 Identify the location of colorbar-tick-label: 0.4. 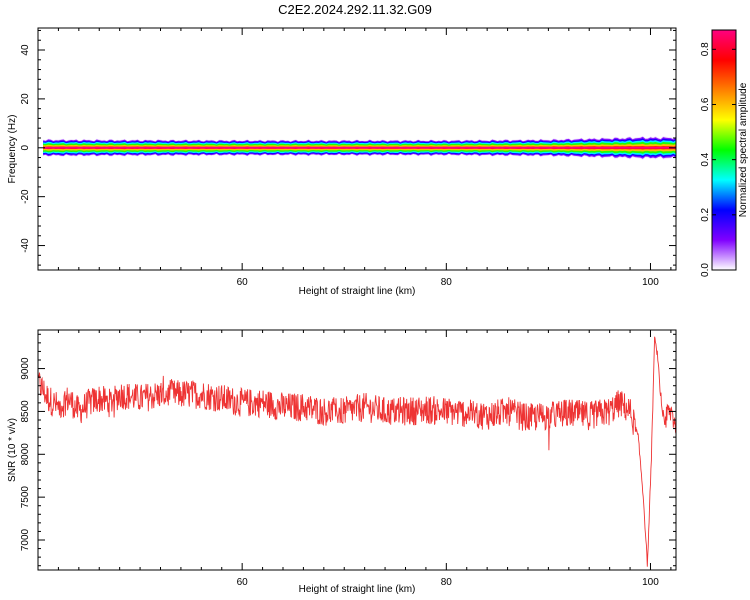
(705, 159).